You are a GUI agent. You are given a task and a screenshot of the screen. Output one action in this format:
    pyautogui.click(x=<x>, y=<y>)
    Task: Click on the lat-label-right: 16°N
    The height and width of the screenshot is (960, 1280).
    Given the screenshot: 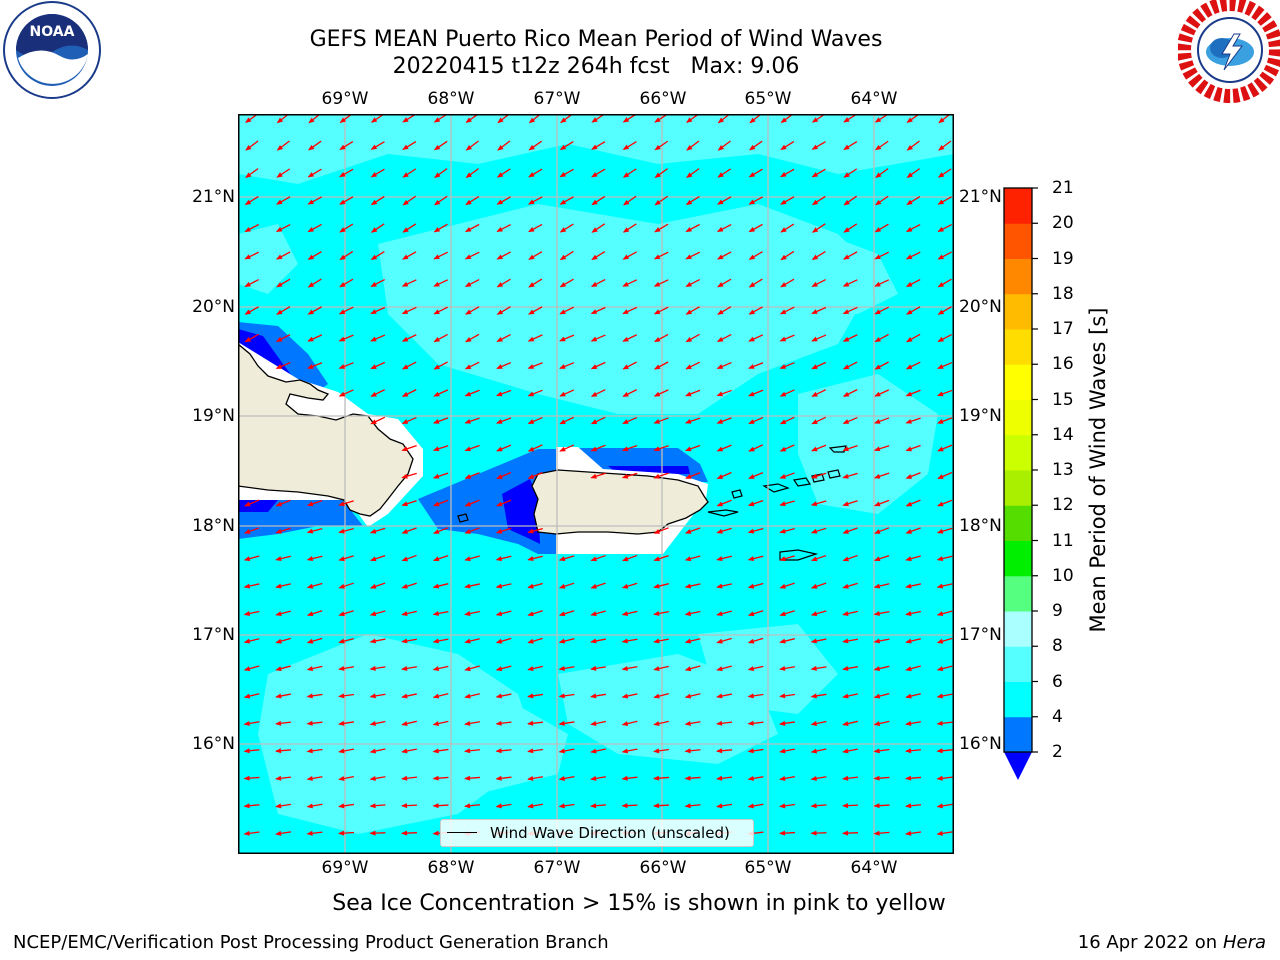 What is the action you would take?
    pyautogui.click(x=980, y=744)
    